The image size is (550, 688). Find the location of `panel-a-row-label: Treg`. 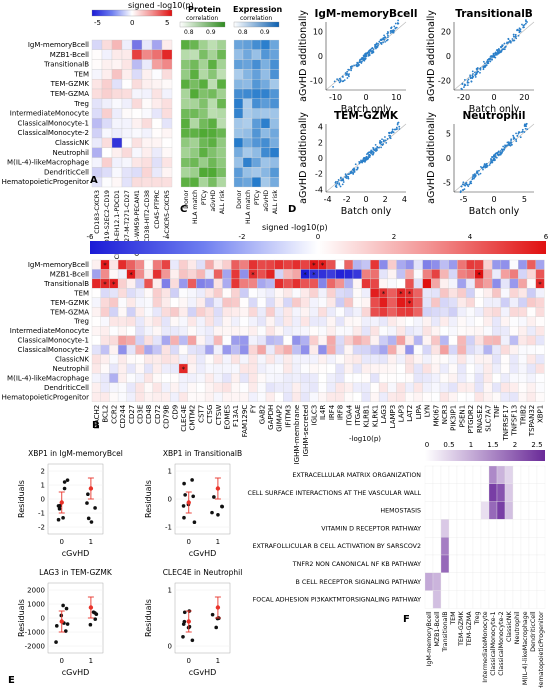

panel-a-row-label: Treg is located at coordinates (81, 104).